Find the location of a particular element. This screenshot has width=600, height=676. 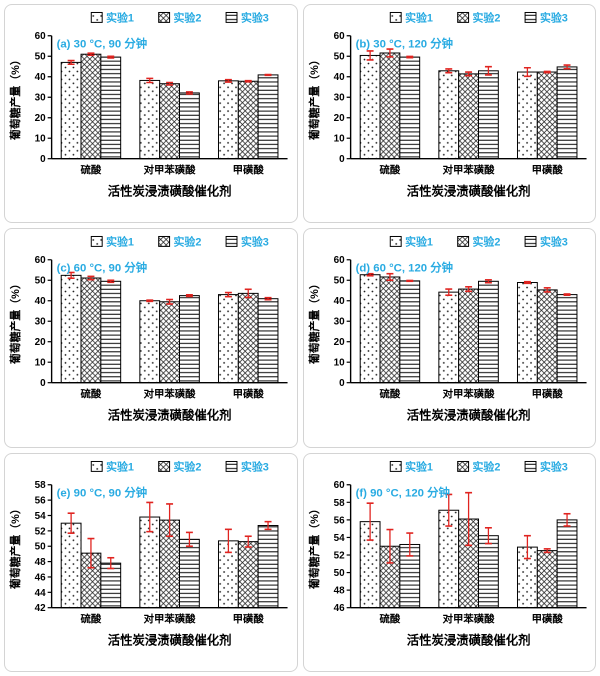

panel-title: (f) 90 °C, 120 分钟 is located at coordinates (402, 492).